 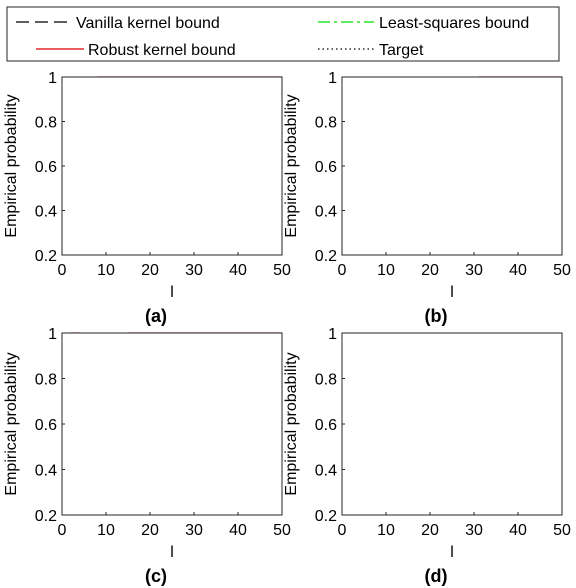 What do you see at coordinates (156, 576) in the screenshot?
I see `panel-caption: (c)` at bounding box center [156, 576].